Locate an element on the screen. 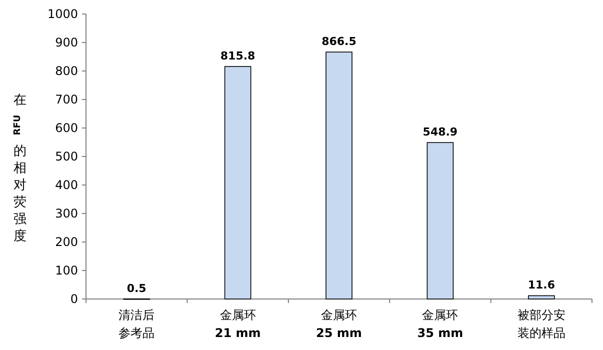  data-label: 815.8 is located at coordinates (238, 55).